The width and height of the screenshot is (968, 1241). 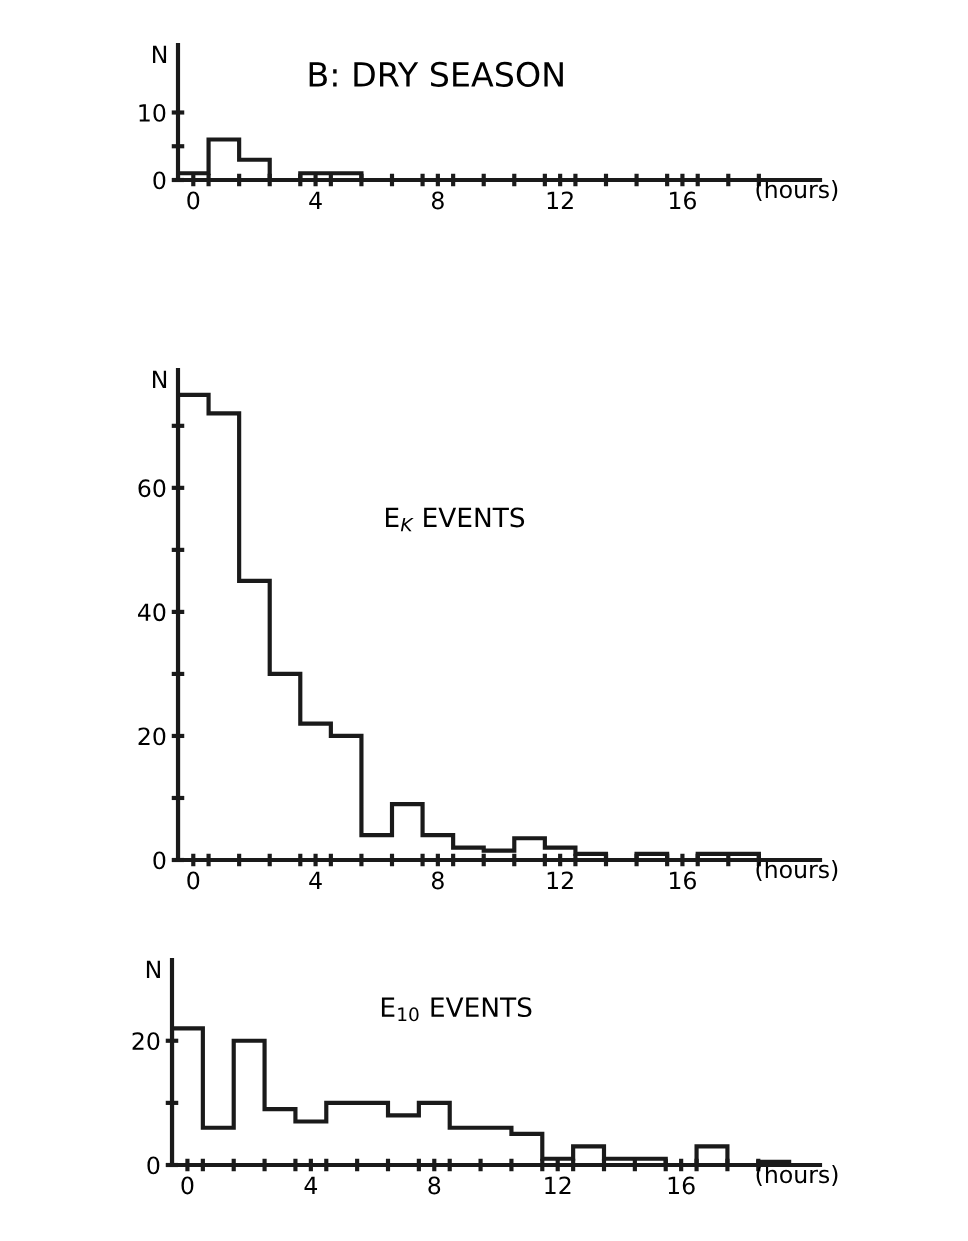 I want to click on chart-title: B: DRY SEASON, so click(x=436, y=74).